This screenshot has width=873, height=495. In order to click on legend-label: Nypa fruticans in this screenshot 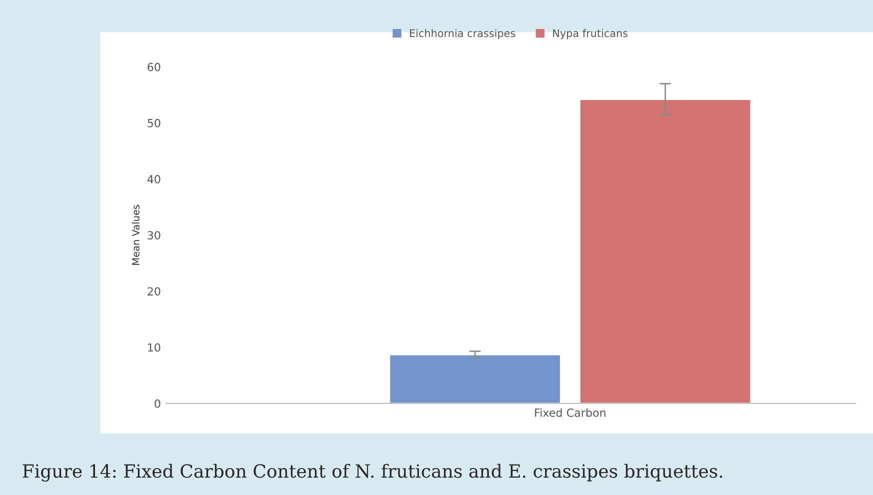, I will do `click(590, 34)`.